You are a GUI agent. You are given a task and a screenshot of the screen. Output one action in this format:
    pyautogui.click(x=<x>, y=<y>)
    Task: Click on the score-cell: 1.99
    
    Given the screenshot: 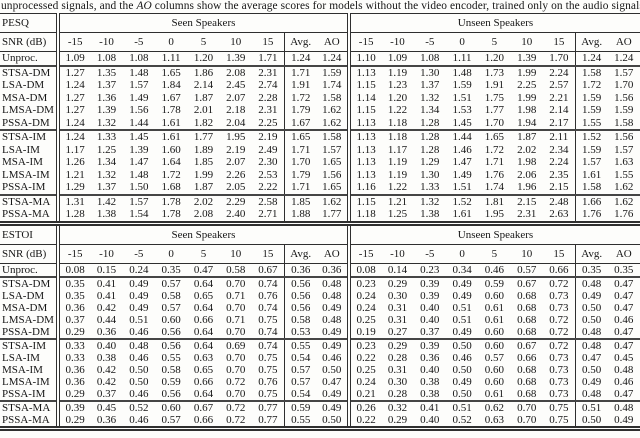 What is the action you would take?
    pyautogui.click(x=203, y=174)
    